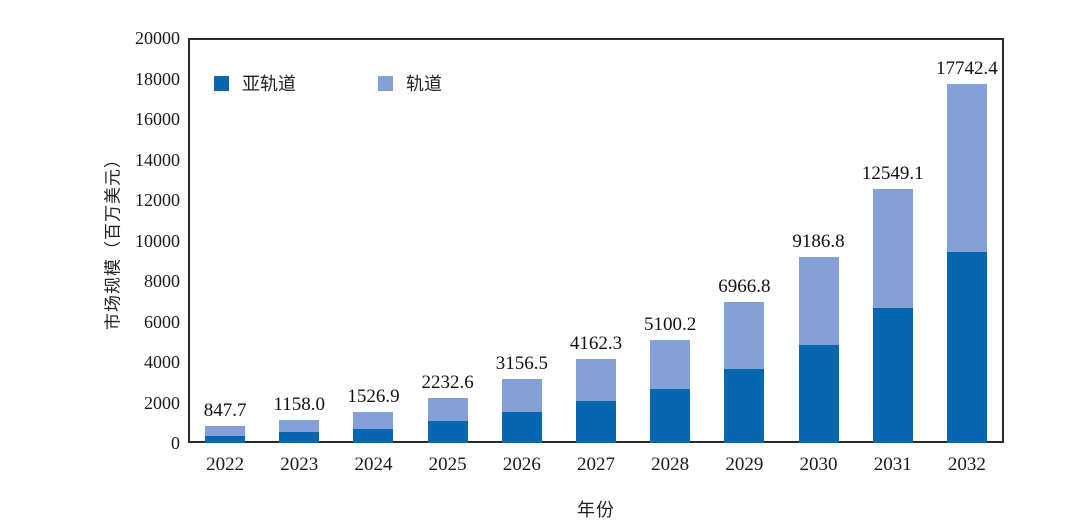 Image resolution: width=1080 pixels, height=528 pixels. I want to click on bar-total-label: 9186.8, so click(818, 241).